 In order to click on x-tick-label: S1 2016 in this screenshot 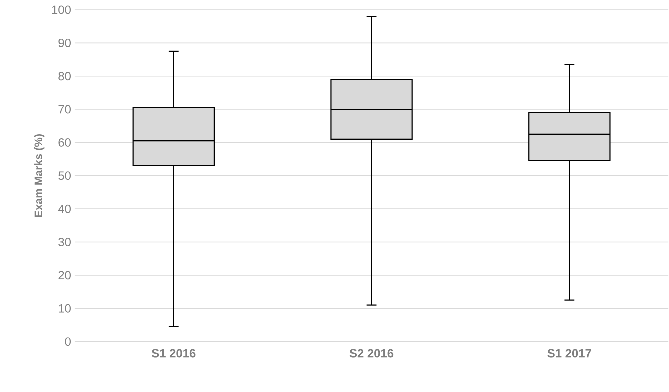, I will do `click(174, 353)`.